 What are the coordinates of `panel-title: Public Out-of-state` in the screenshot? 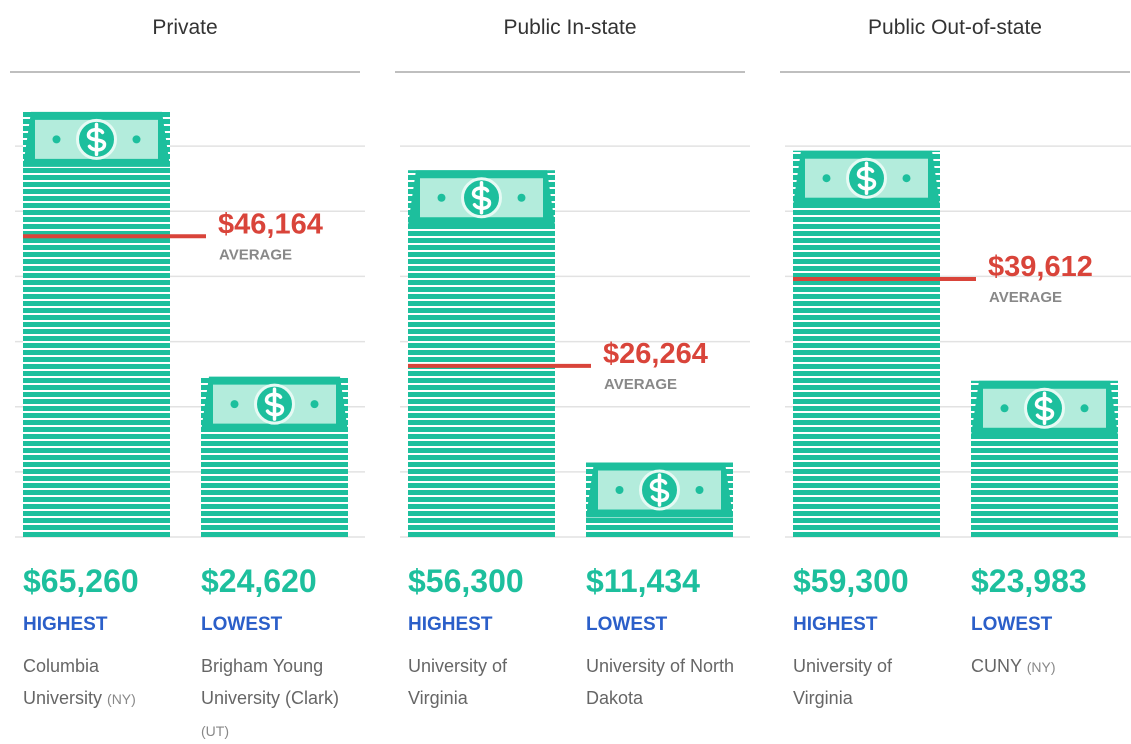 It's located at (955, 27).